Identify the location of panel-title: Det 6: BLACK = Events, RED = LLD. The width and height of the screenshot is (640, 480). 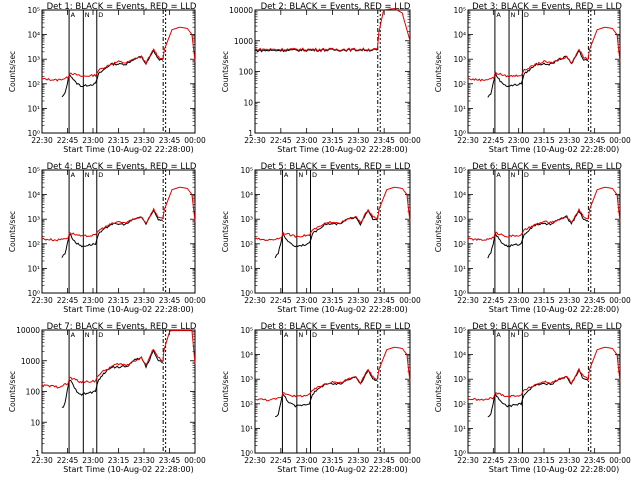
(547, 167).